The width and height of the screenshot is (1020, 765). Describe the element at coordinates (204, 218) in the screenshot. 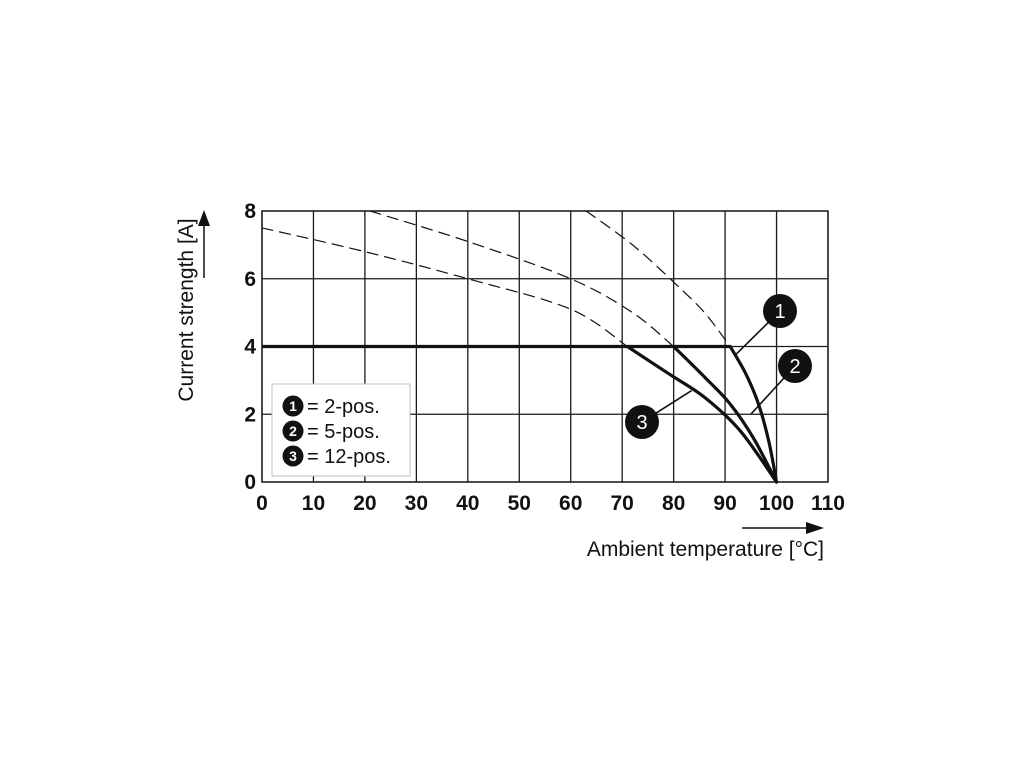

I see `y-arrow-head` at that location.